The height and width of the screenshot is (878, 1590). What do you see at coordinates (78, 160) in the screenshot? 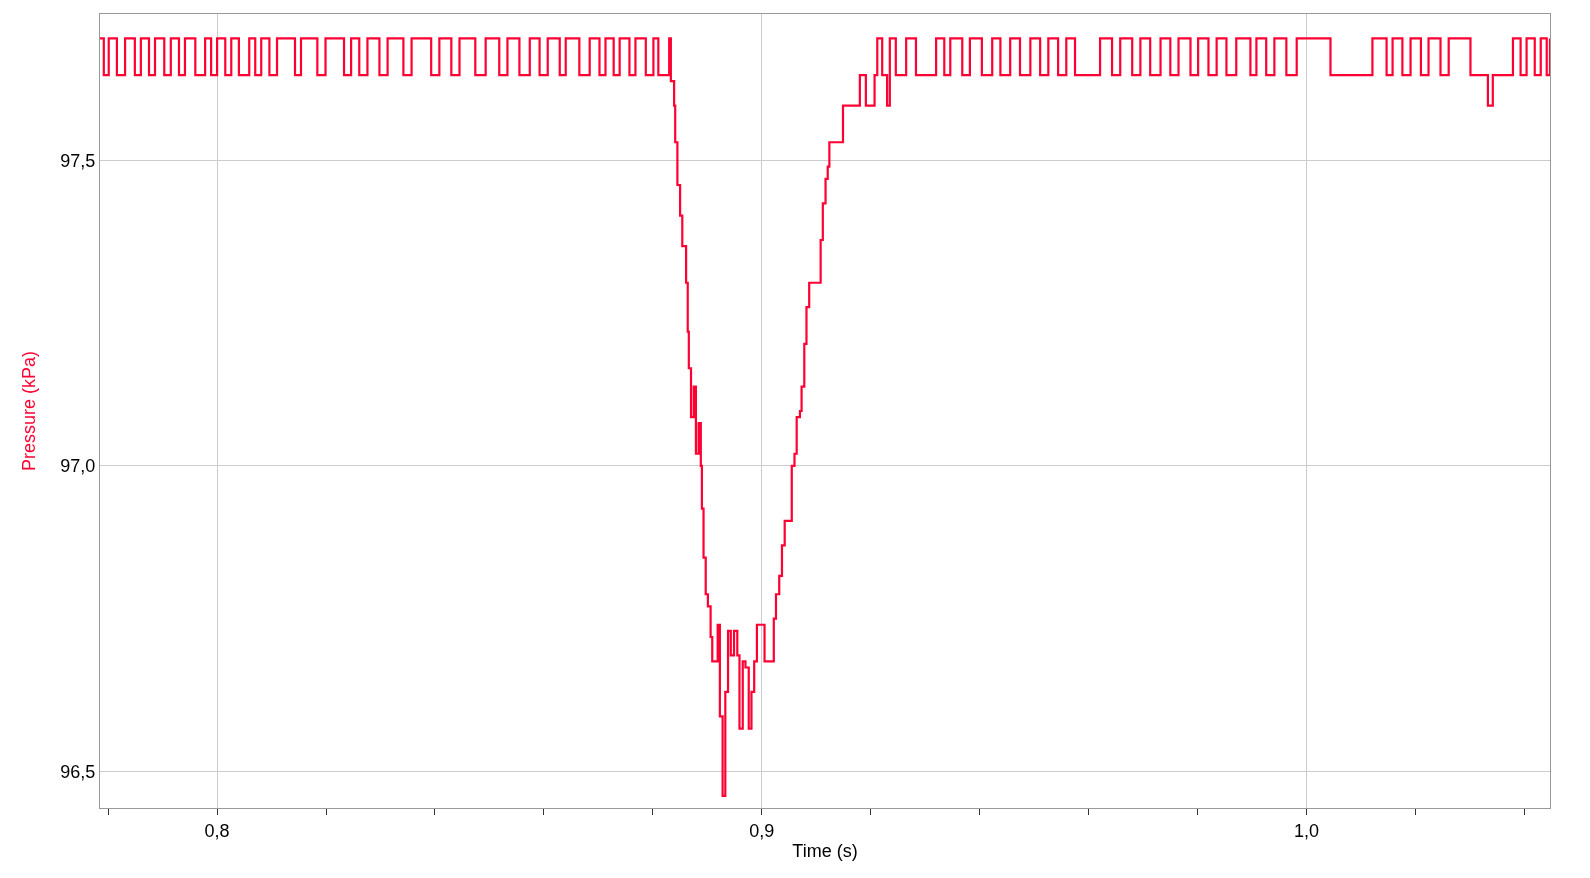
I see `y-tick-label: 97,5` at bounding box center [78, 160].